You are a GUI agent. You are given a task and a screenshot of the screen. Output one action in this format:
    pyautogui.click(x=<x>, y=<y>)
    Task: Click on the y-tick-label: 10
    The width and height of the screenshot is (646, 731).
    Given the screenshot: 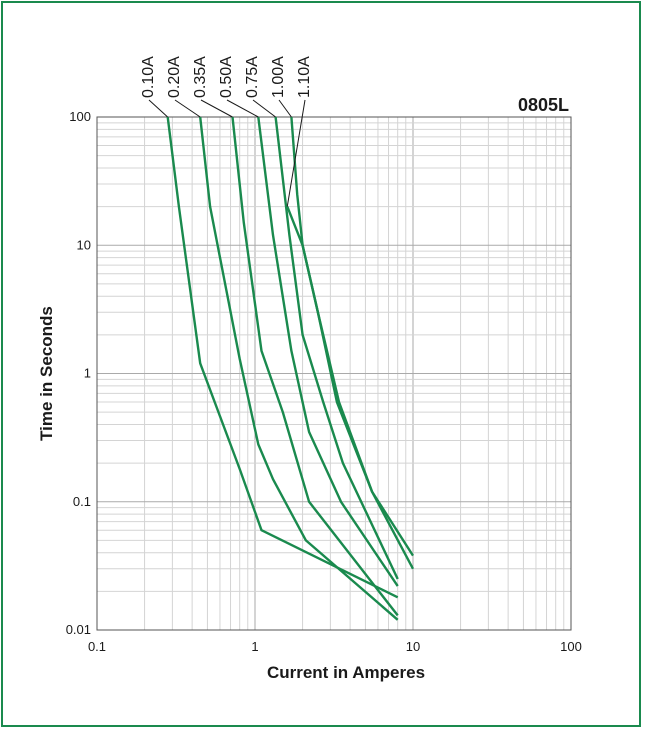 What is the action you would take?
    pyautogui.click(x=84, y=244)
    